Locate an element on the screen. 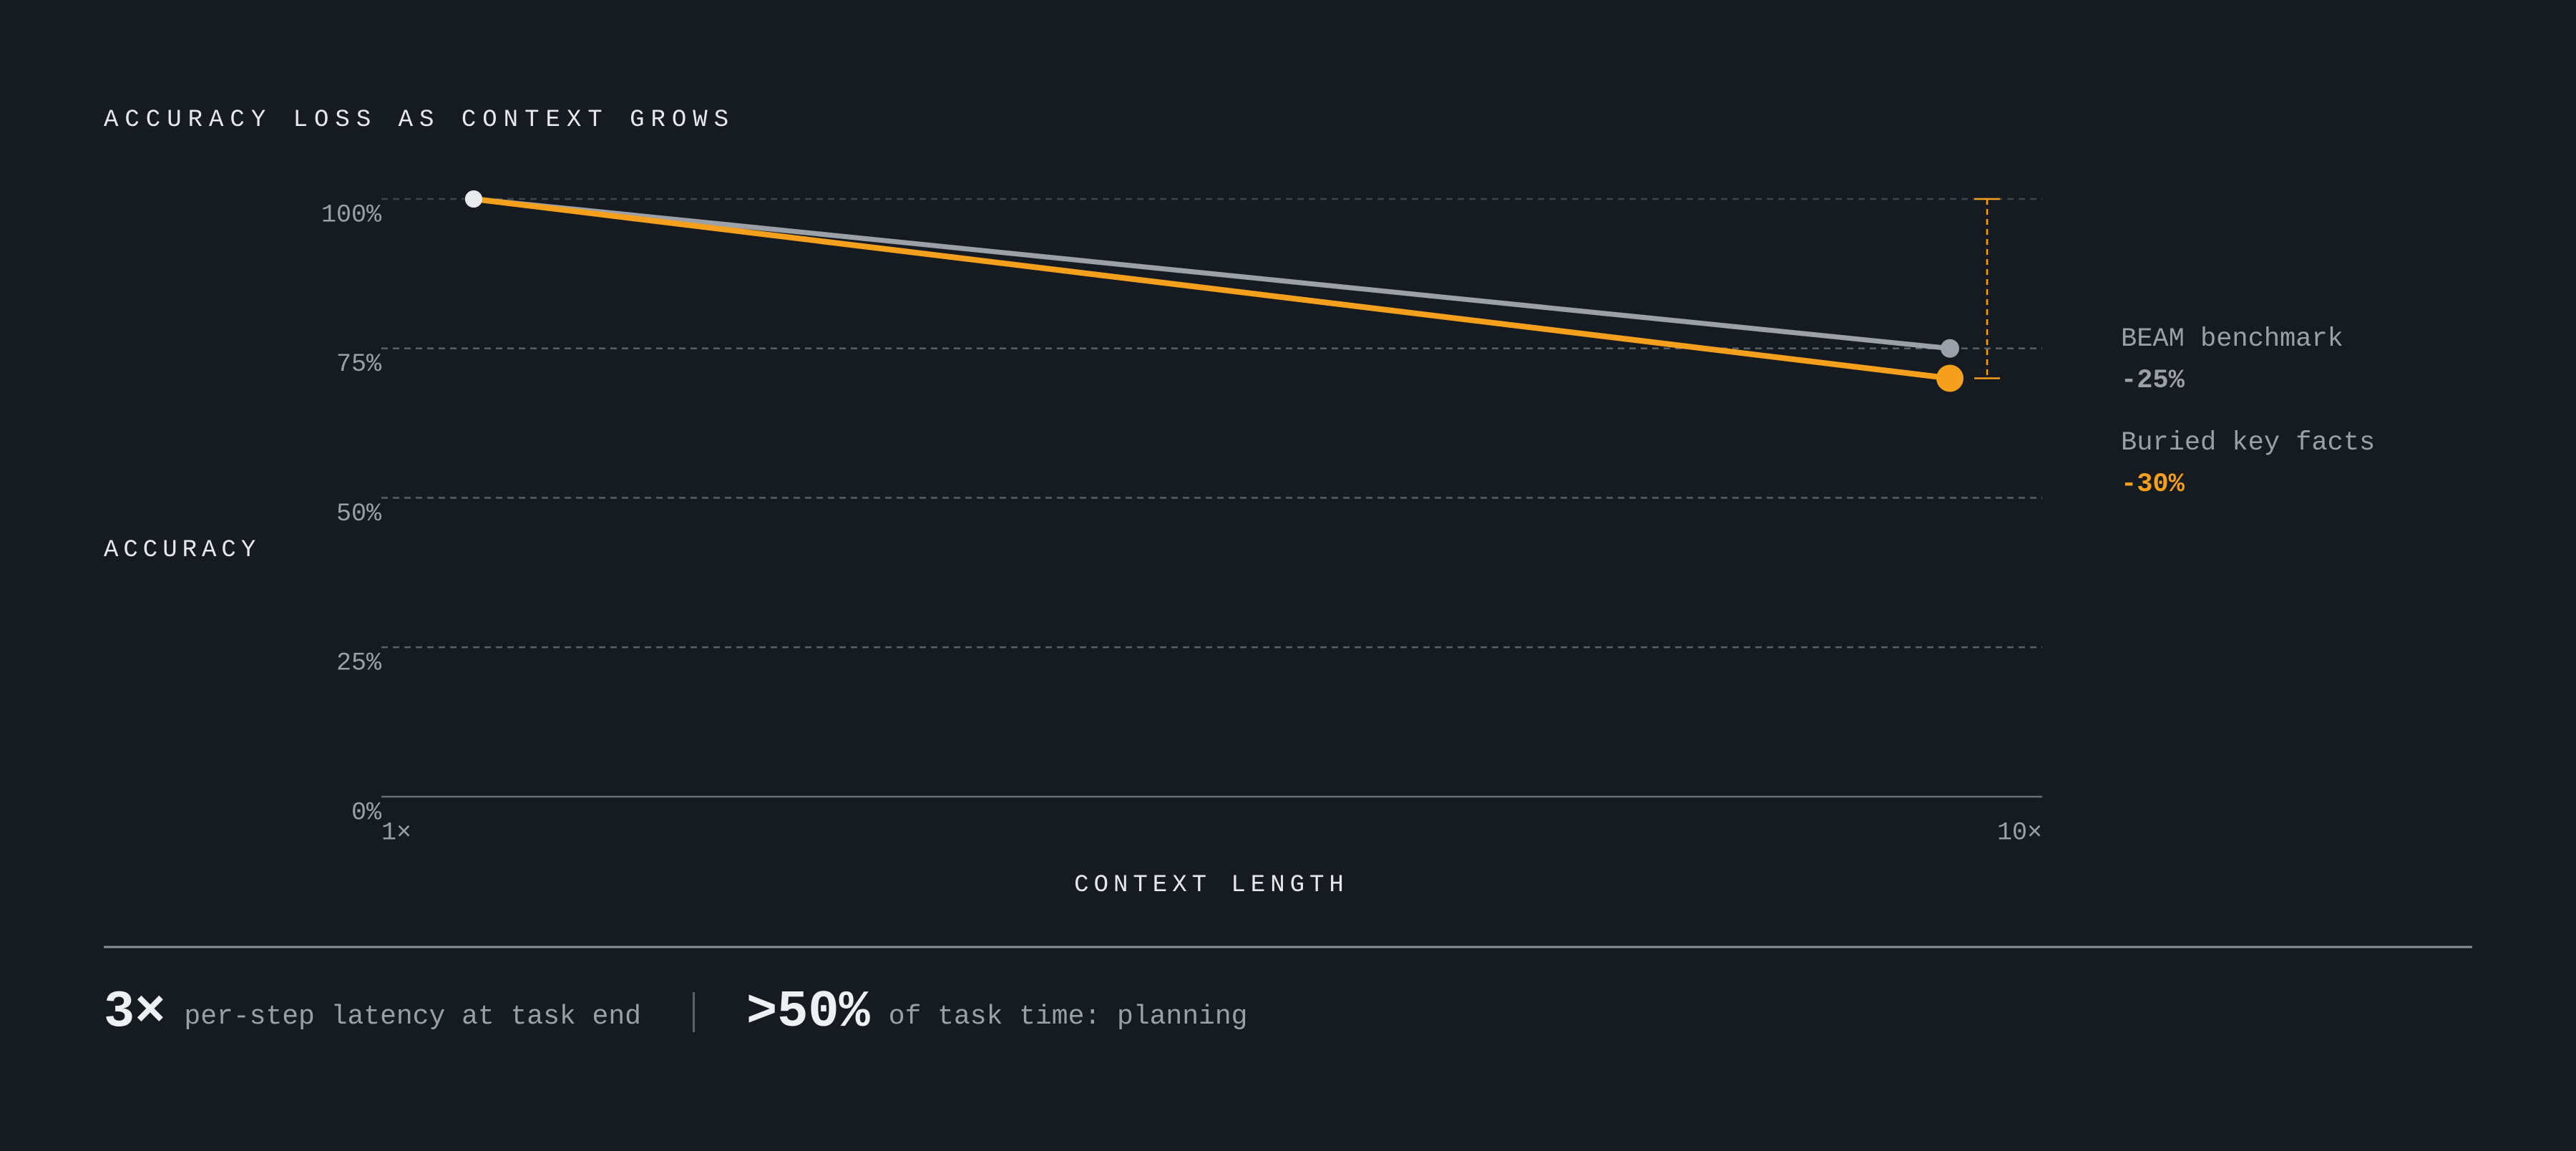 The image size is (2576, 1151). legend-change: -25% is located at coordinates (2153, 381).